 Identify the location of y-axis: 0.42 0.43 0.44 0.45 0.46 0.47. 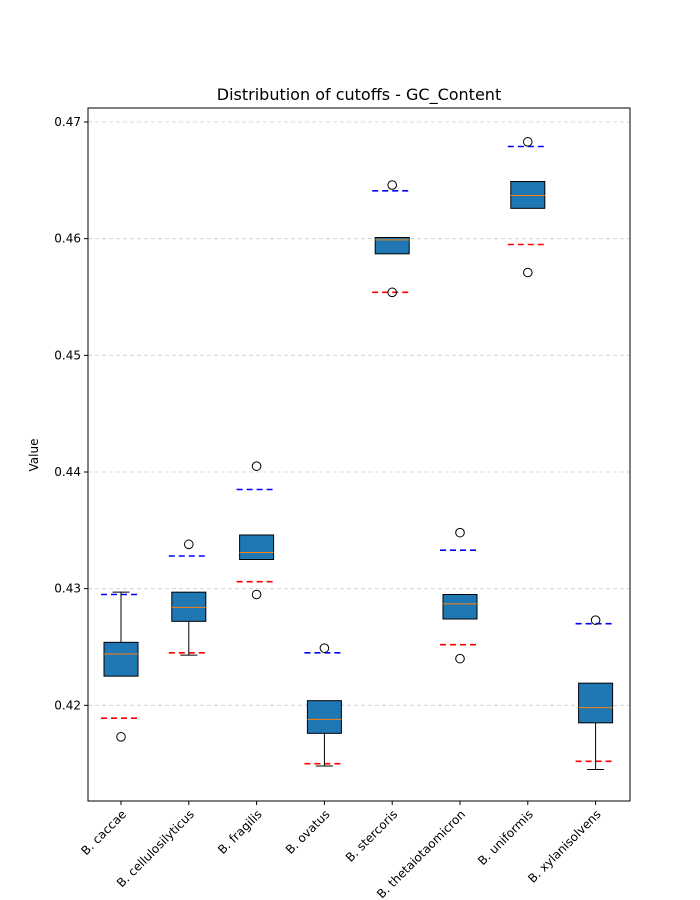
(71, 413).